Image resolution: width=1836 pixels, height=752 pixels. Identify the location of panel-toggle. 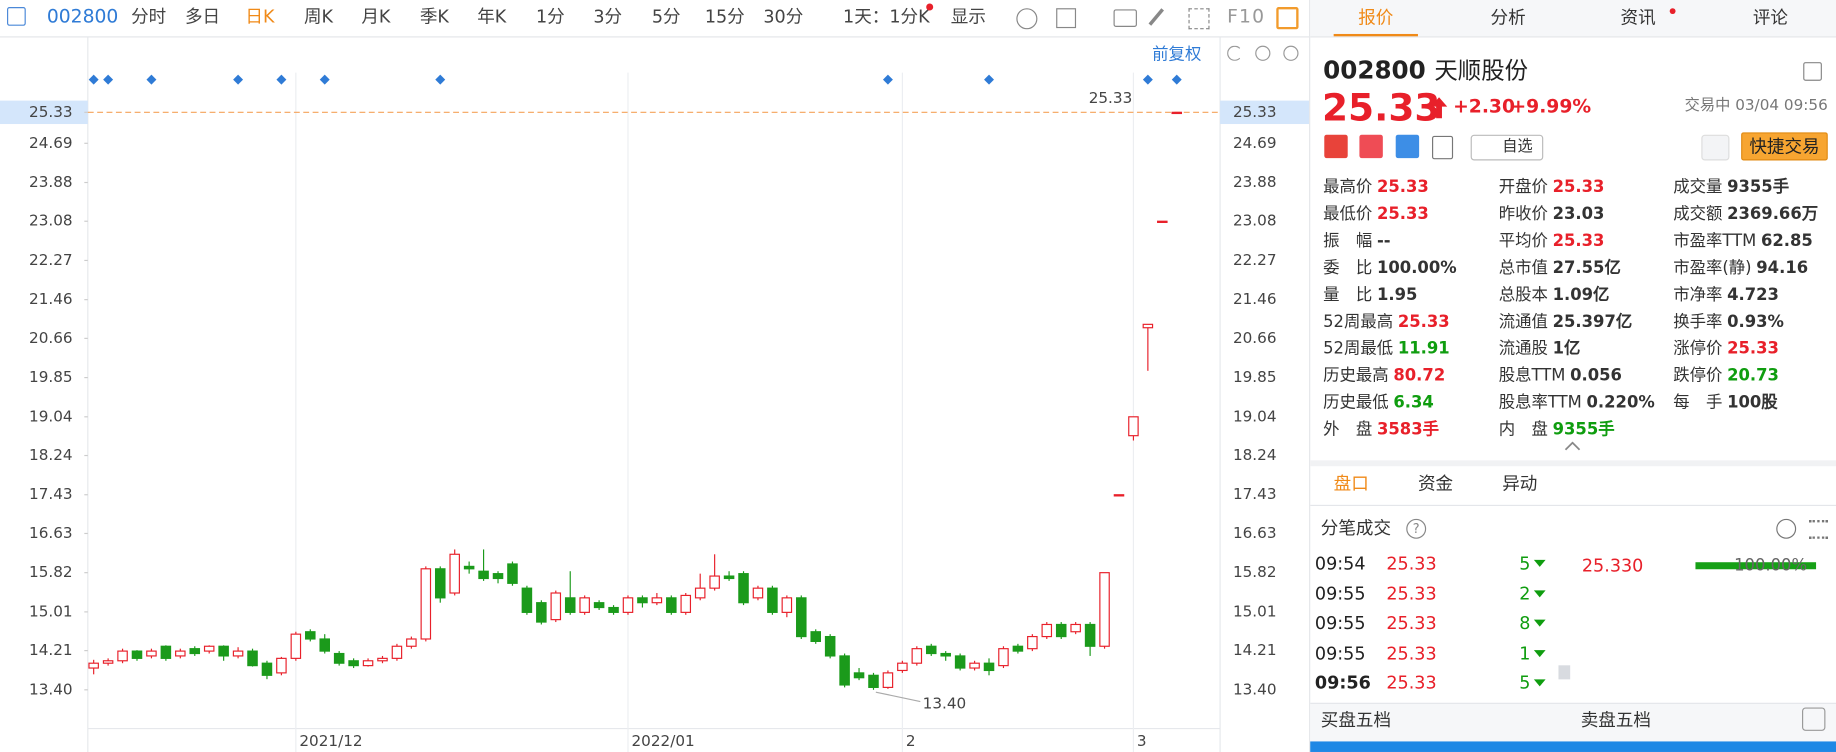
(1287, 18).